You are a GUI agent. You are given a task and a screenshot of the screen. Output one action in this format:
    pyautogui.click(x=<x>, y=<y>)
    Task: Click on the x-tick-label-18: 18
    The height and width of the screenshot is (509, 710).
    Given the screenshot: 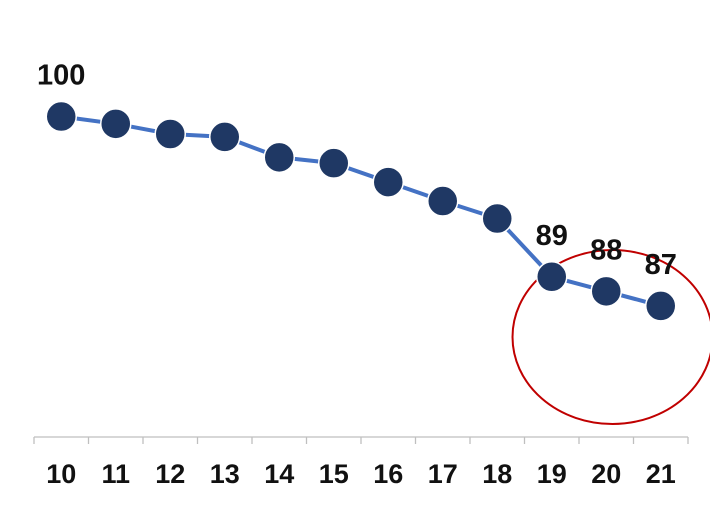 What is the action you would take?
    pyautogui.click(x=497, y=474)
    